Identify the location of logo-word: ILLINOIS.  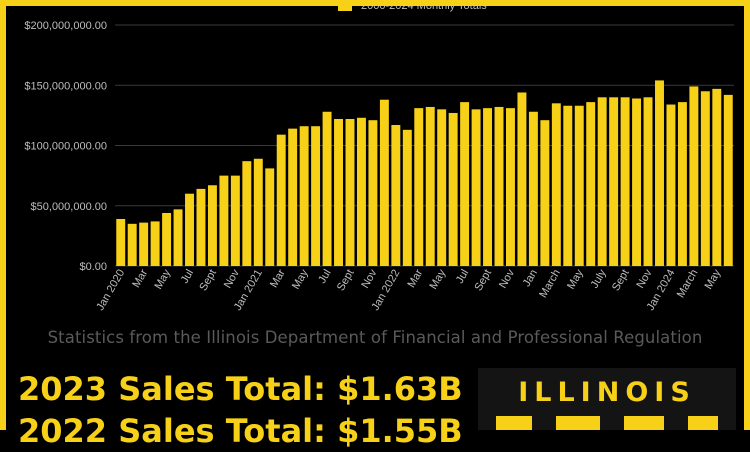
(607, 392).